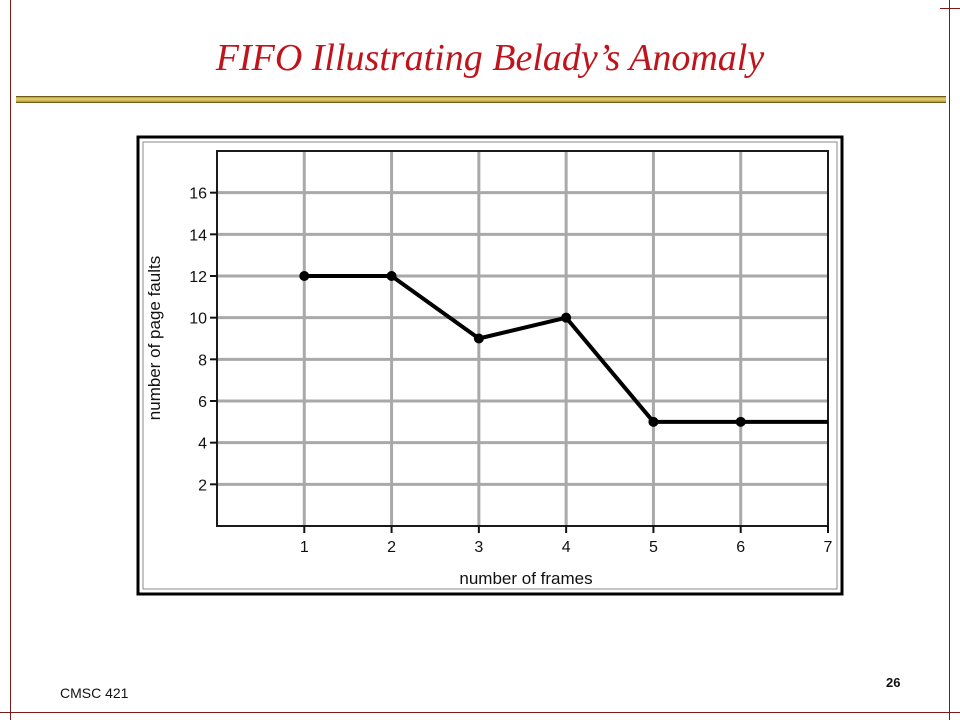  What do you see at coordinates (893, 682) in the screenshot?
I see `page-number: 26` at bounding box center [893, 682].